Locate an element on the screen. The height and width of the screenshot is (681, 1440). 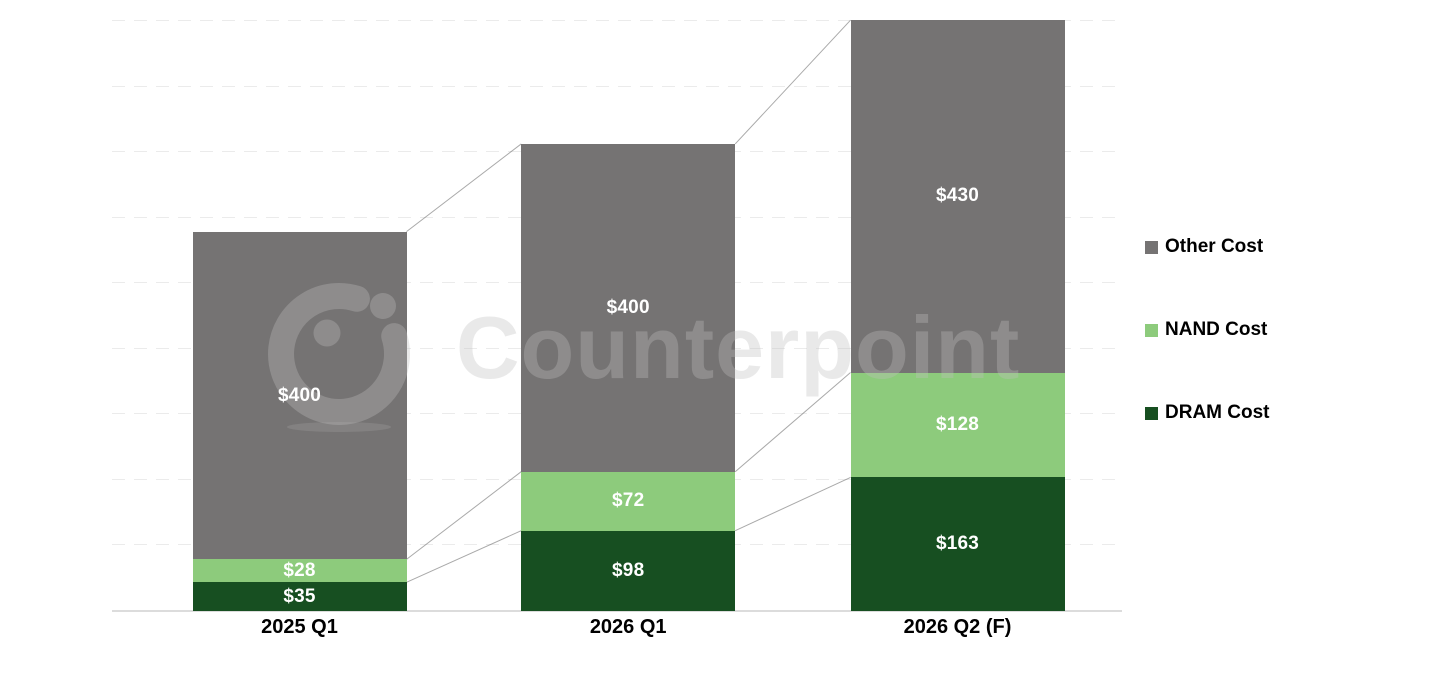
bar-segment-label: $72 is located at coordinates (628, 501).